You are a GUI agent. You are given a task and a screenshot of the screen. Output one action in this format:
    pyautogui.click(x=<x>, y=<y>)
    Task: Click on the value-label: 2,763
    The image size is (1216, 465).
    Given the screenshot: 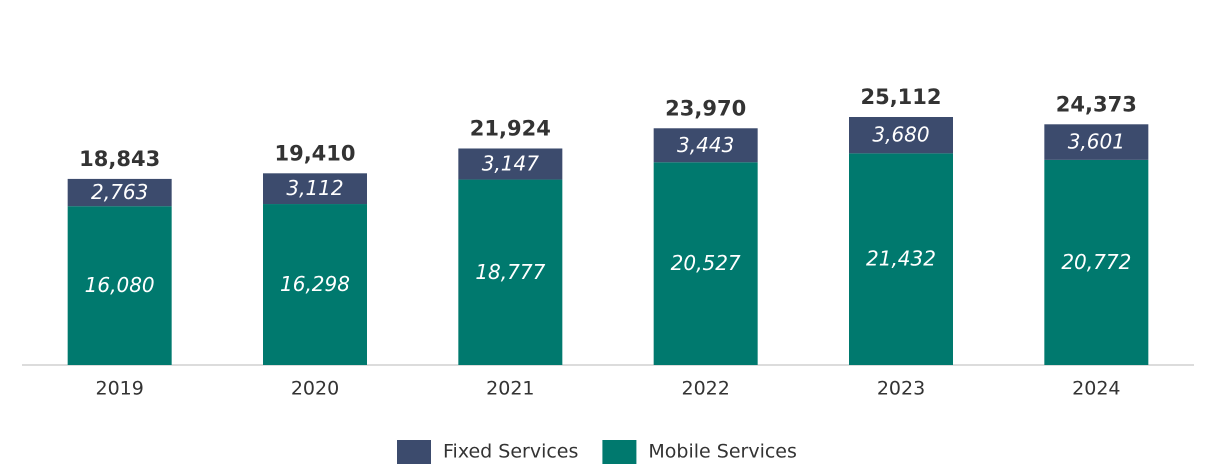 What is the action you would take?
    pyautogui.click(x=119, y=192)
    